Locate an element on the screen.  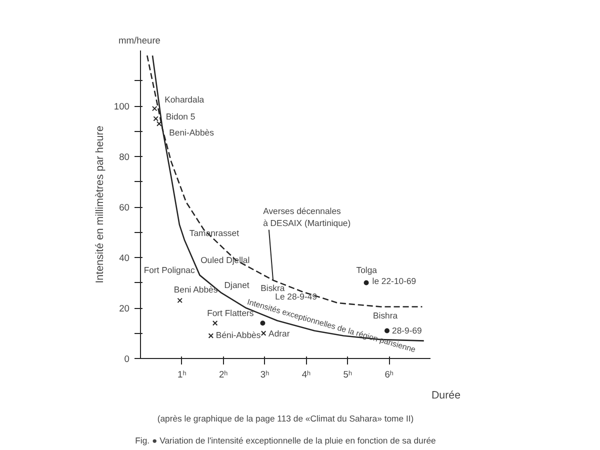
y-tick-label: 0 is located at coordinates (127, 359).